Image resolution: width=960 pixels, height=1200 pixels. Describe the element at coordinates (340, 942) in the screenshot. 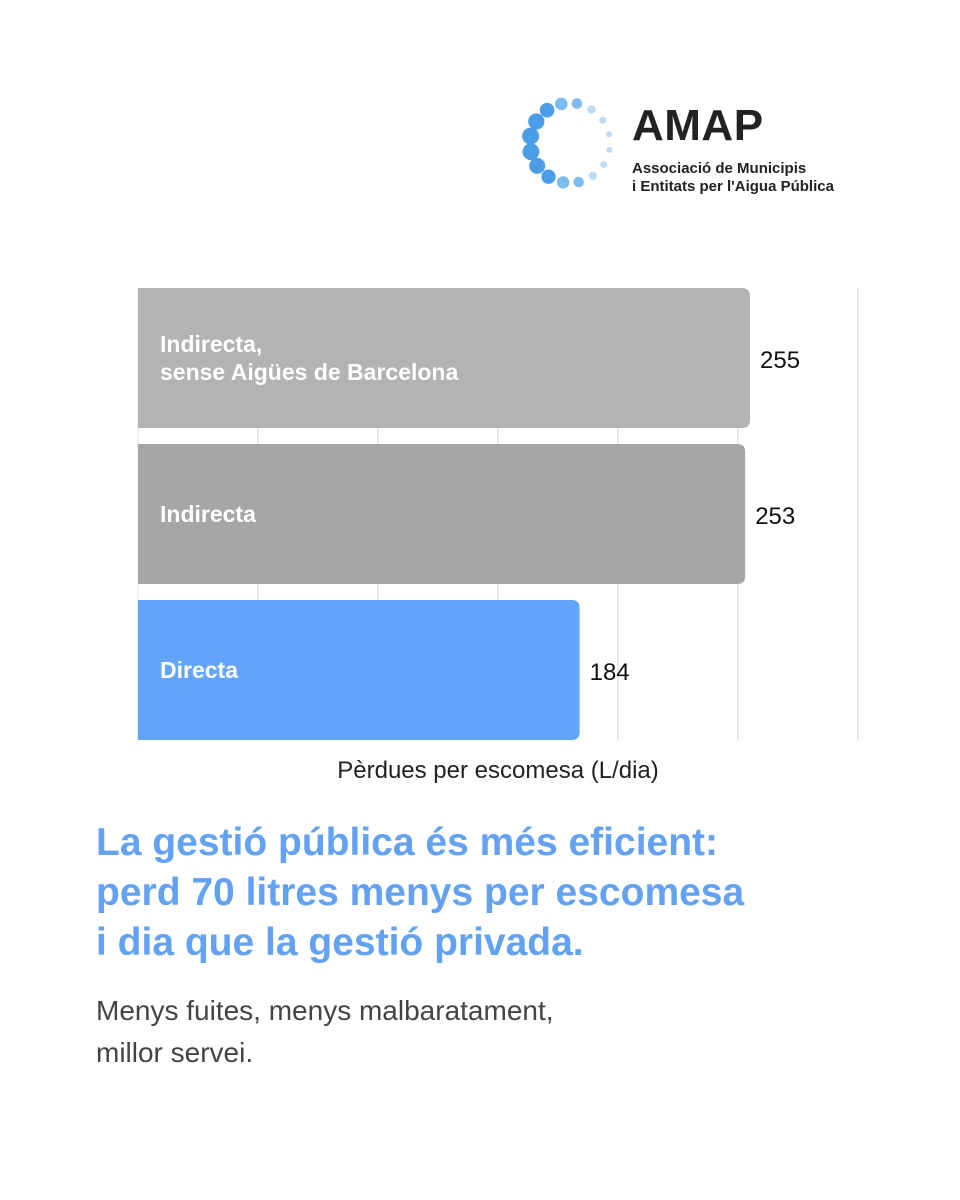

I see `headline-line3: i dia que la gestió privada.` at that location.